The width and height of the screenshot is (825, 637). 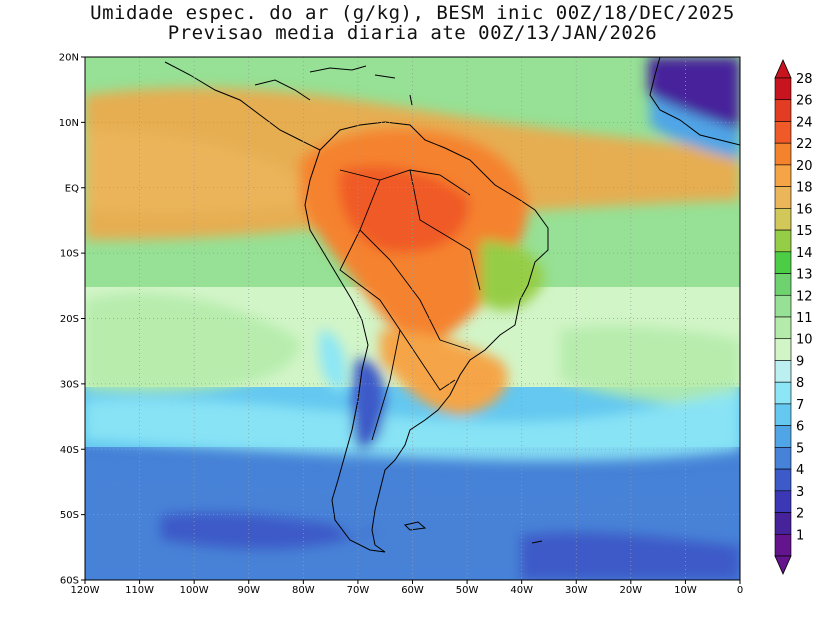 What do you see at coordinates (804, 275) in the screenshot?
I see `colorbar-label: 13` at bounding box center [804, 275].